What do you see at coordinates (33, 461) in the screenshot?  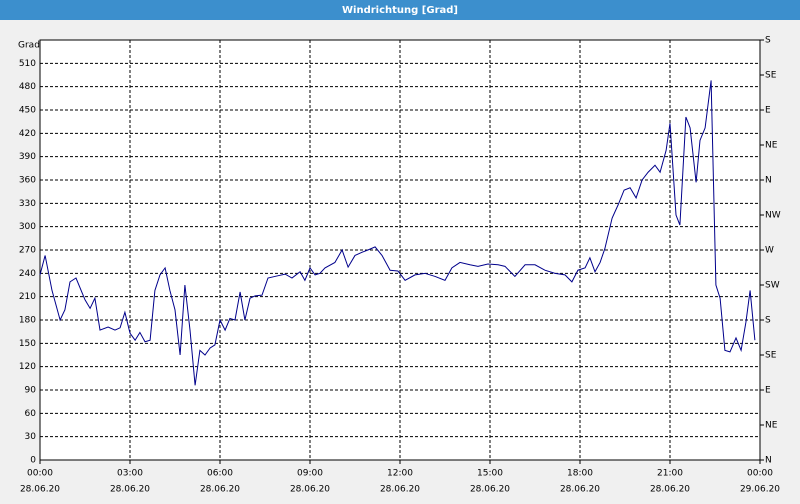 I see `y-tick-label: 0` at bounding box center [33, 461].